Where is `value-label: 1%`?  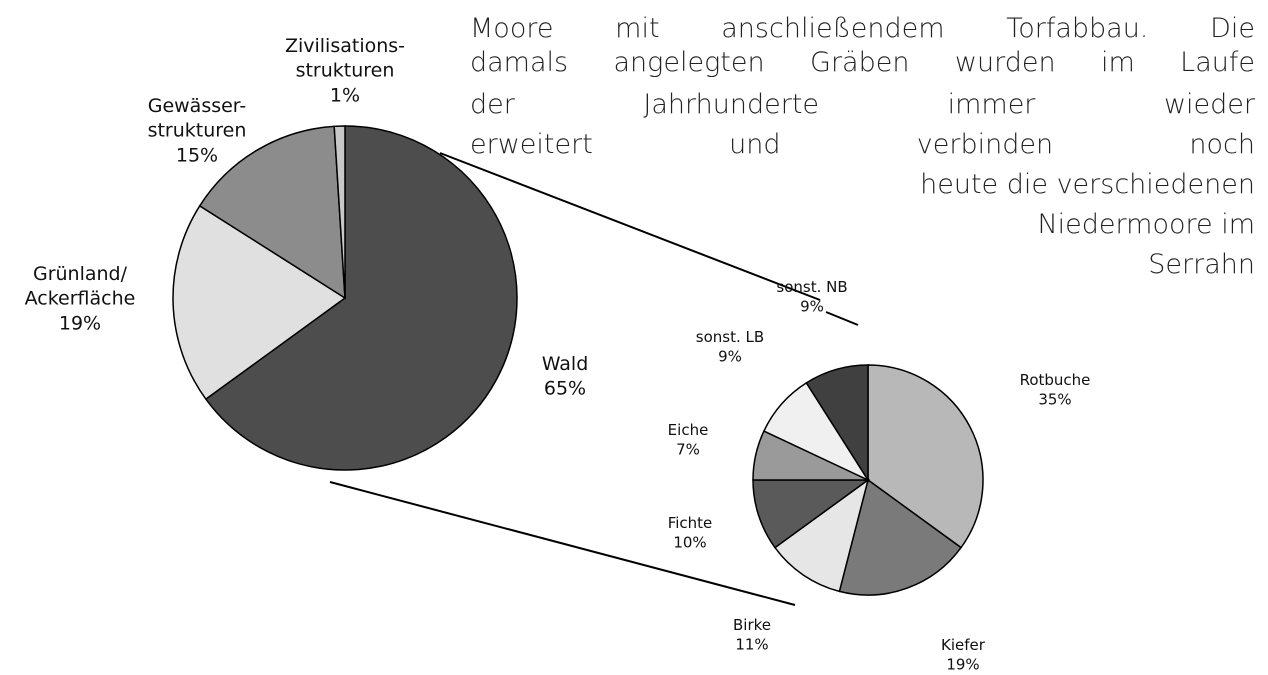 value-label: 1% is located at coordinates (345, 95).